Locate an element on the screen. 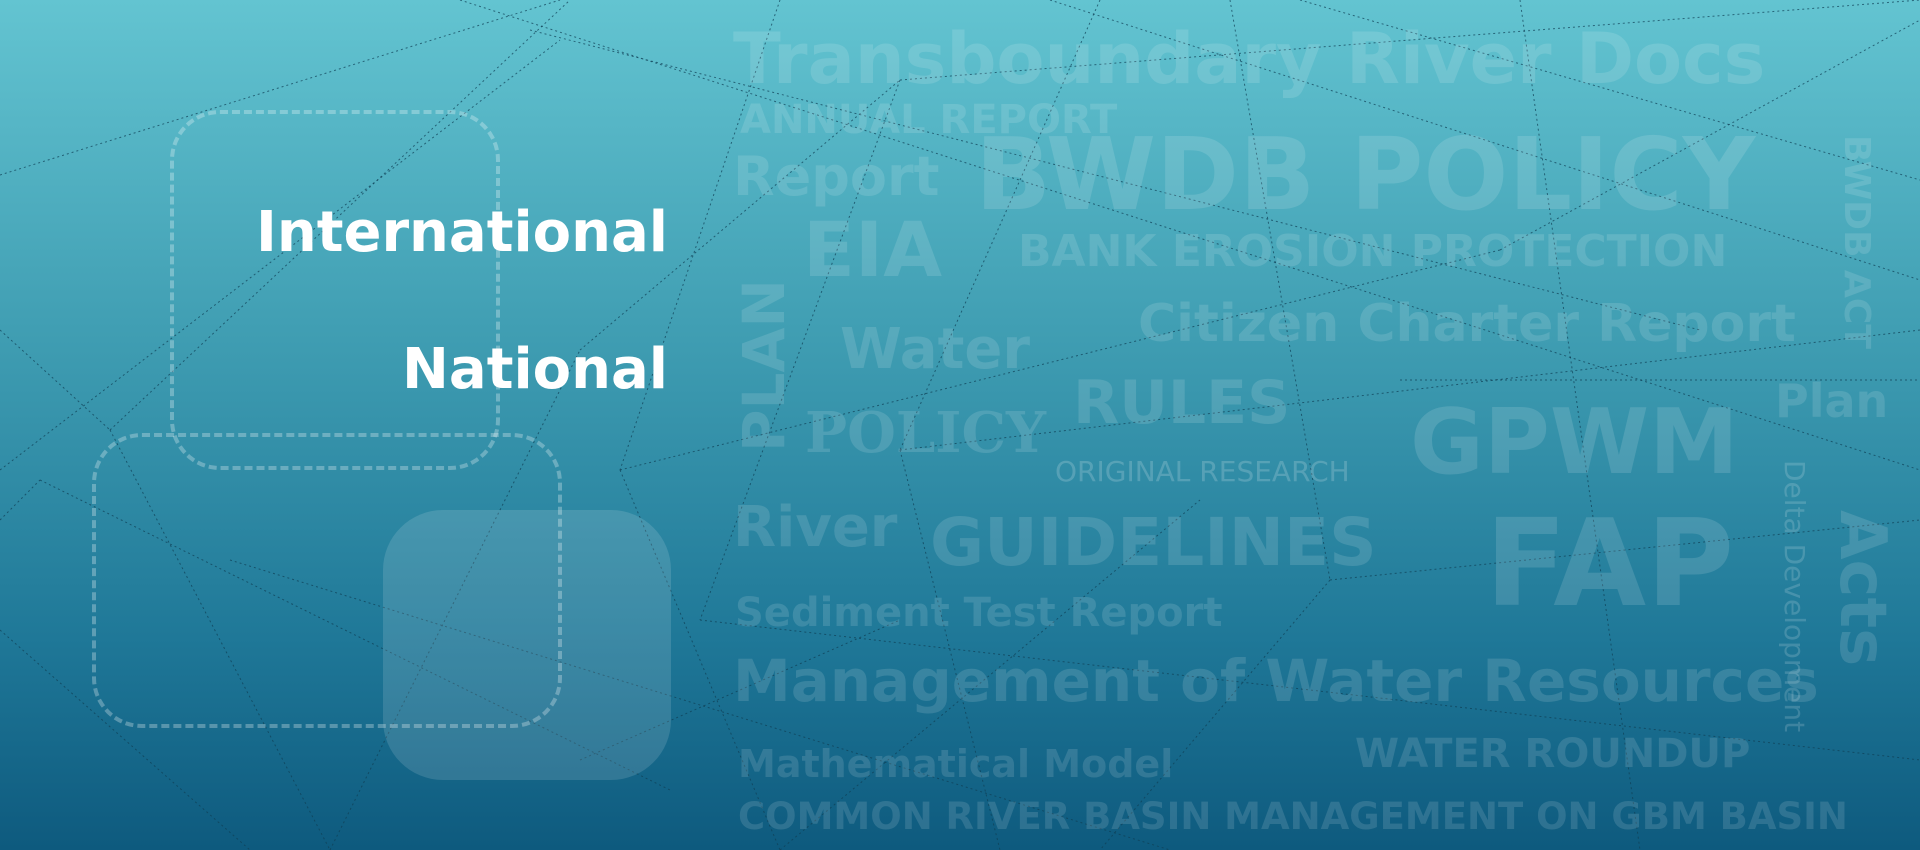  word-bank-erosion-protection: BANK EROSION PROTECTION is located at coordinates (1373, 251).